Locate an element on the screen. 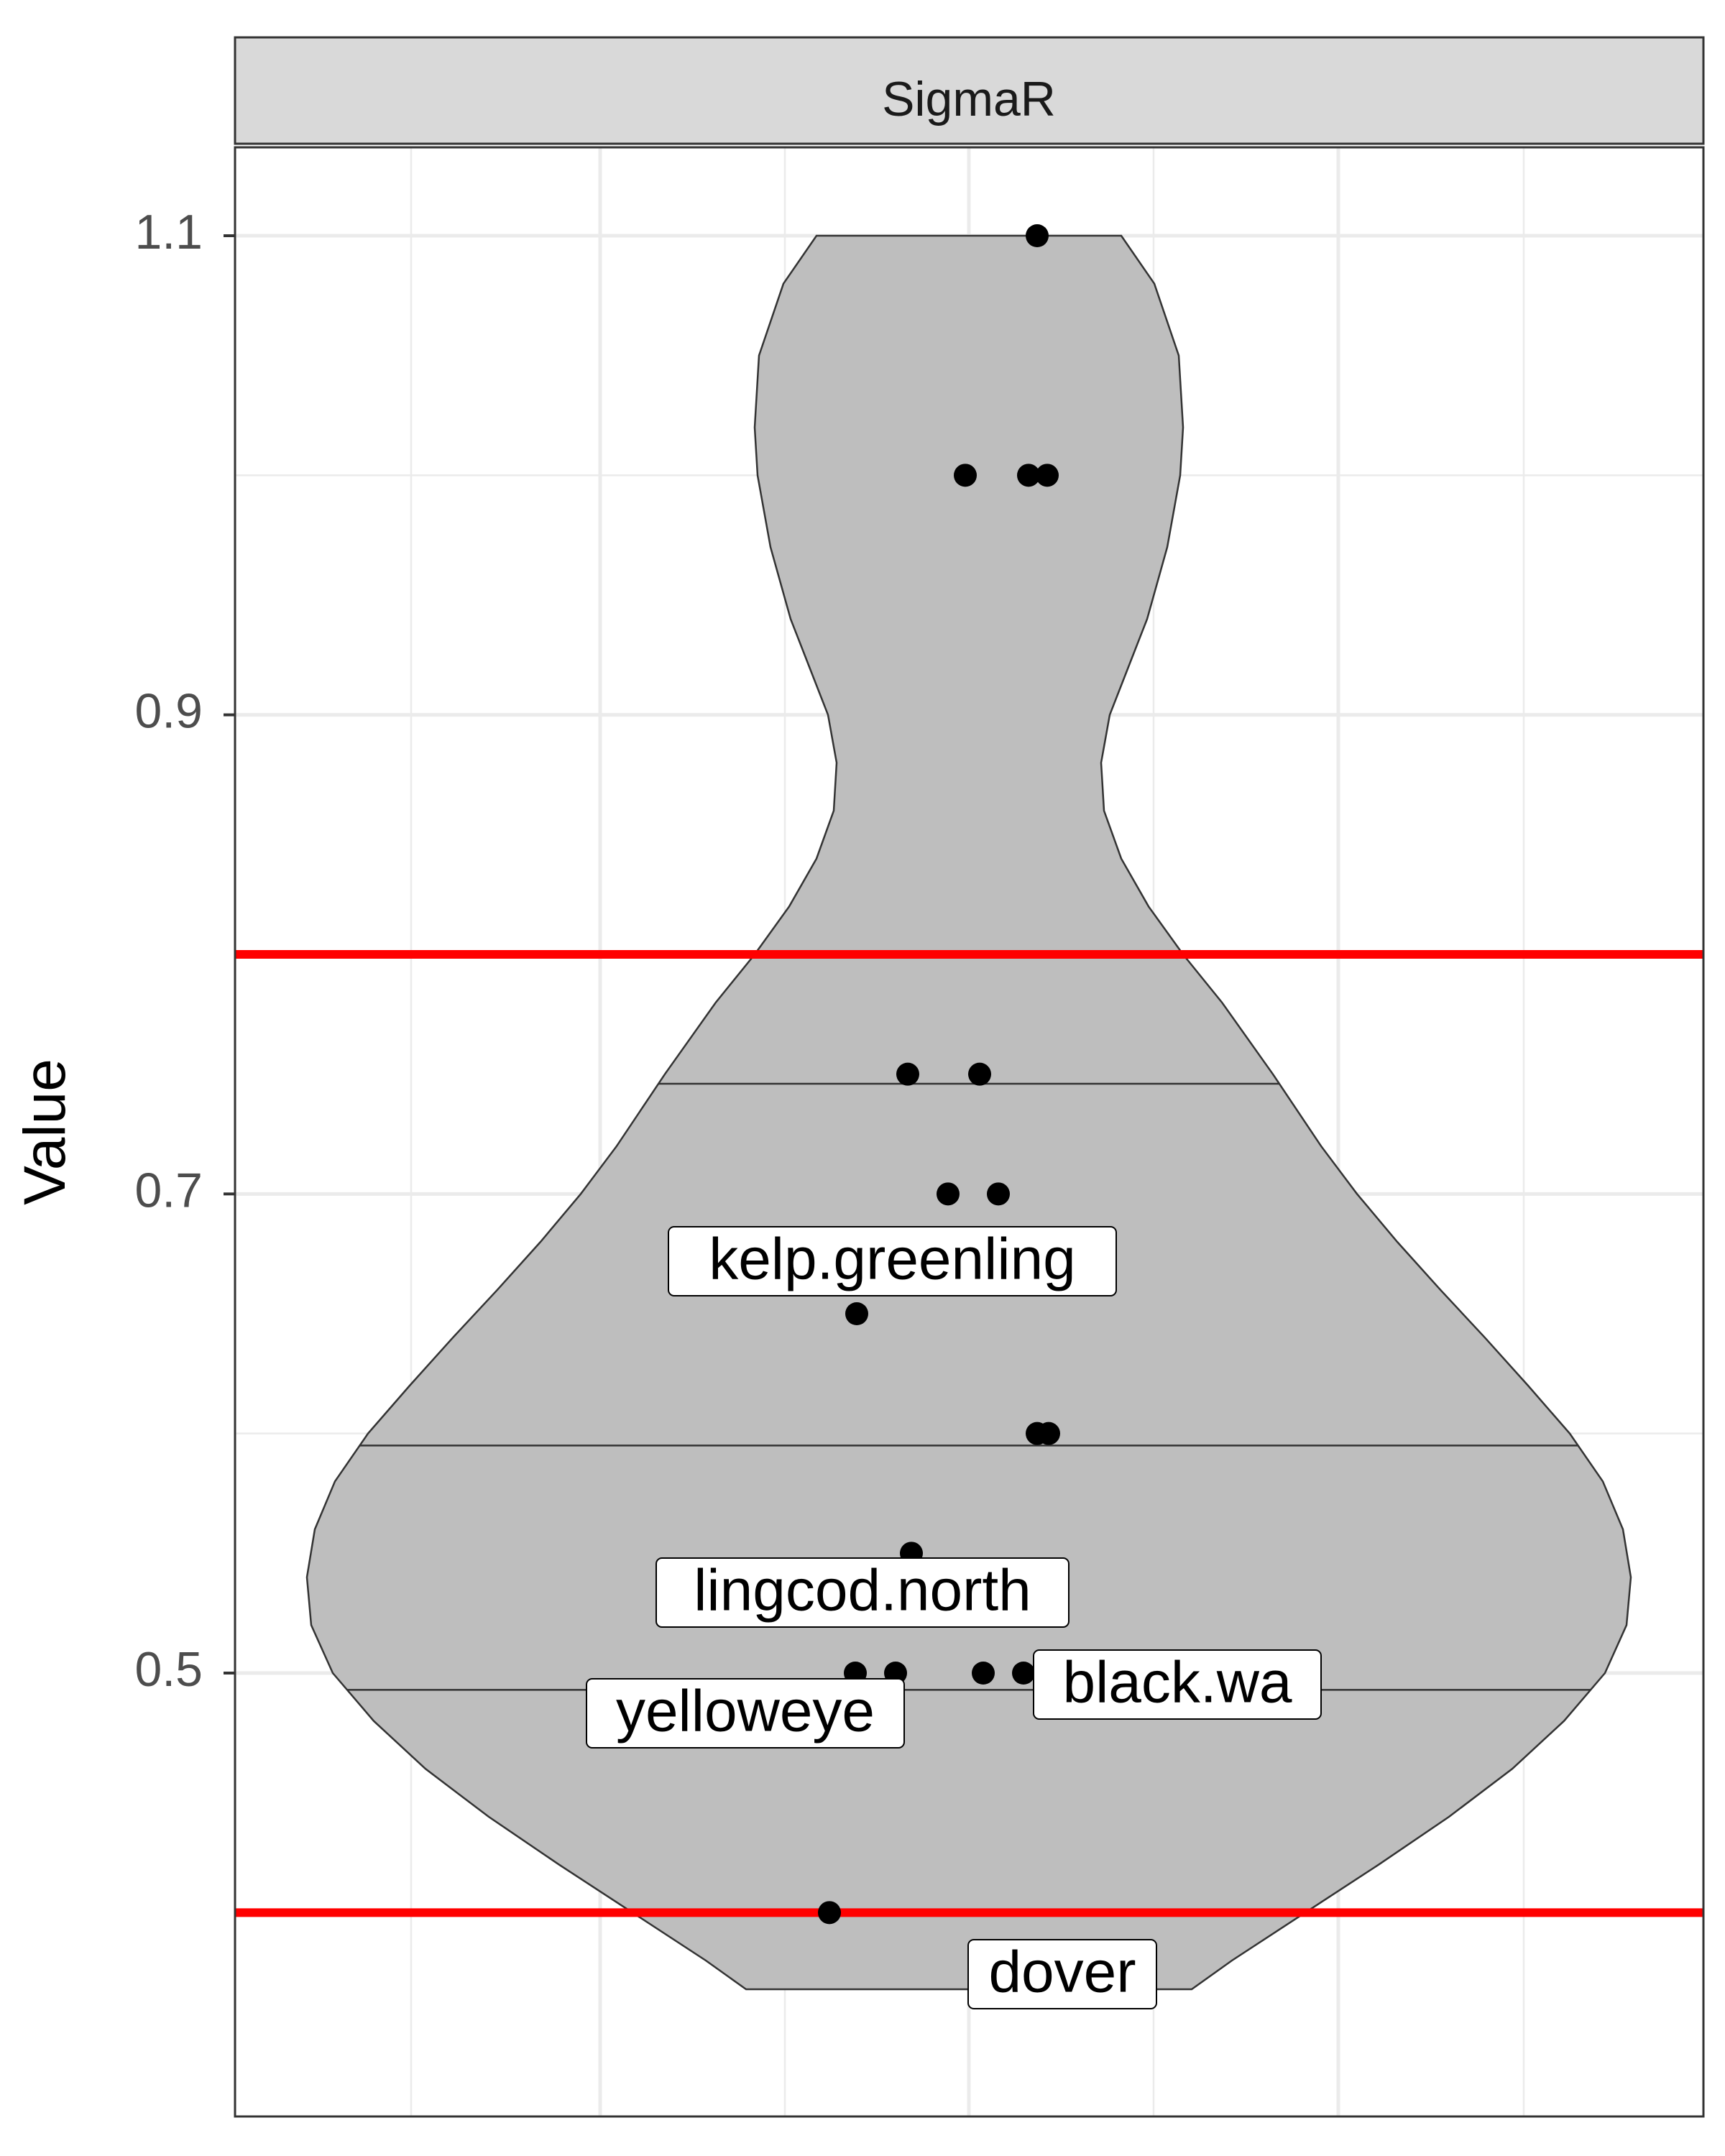 This screenshot has width=1725, height=2156. point-label: kelp.greenling is located at coordinates (892, 1261).